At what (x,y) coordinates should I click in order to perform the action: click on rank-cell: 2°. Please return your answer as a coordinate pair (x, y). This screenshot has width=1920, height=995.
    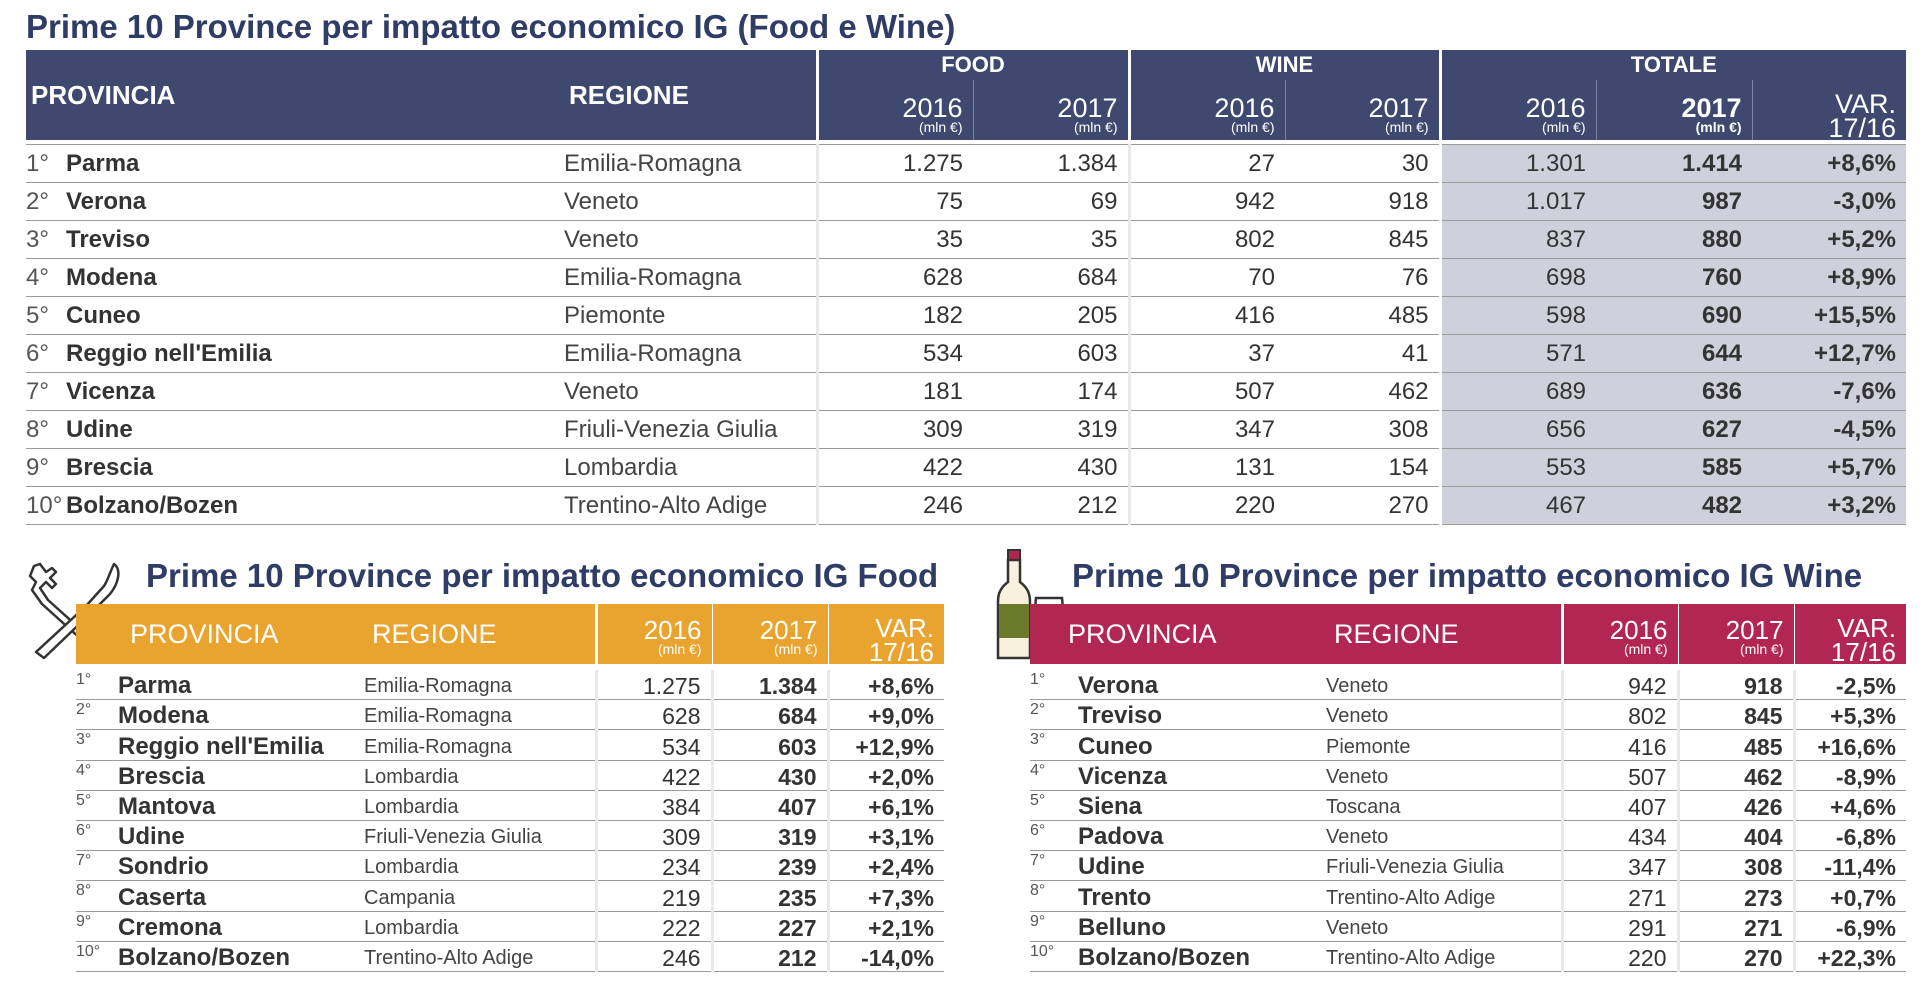
    Looking at the image, I should click on (97, 715).